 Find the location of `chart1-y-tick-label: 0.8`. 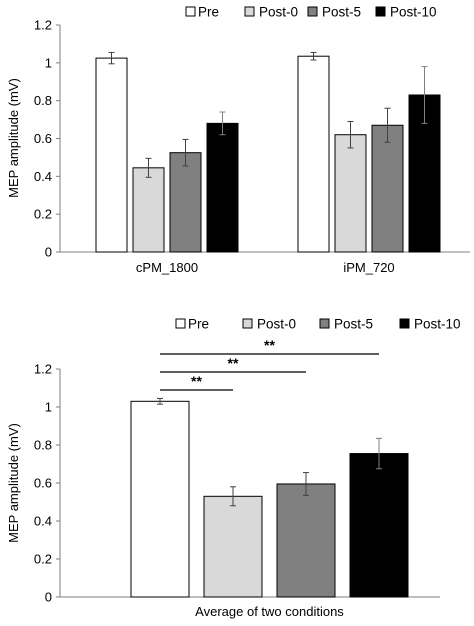

chart1-y-tick-label: 0.8 is located at coordinates (43, 100).